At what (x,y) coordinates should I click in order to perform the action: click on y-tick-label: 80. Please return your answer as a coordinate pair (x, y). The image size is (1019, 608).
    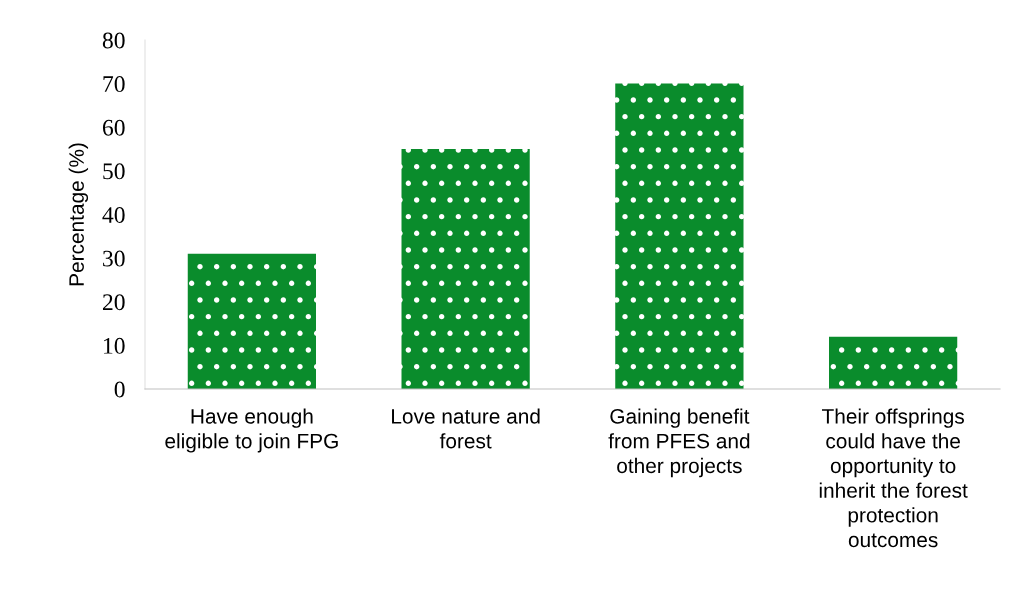
    Looking at the image, I should click on (113, 40).